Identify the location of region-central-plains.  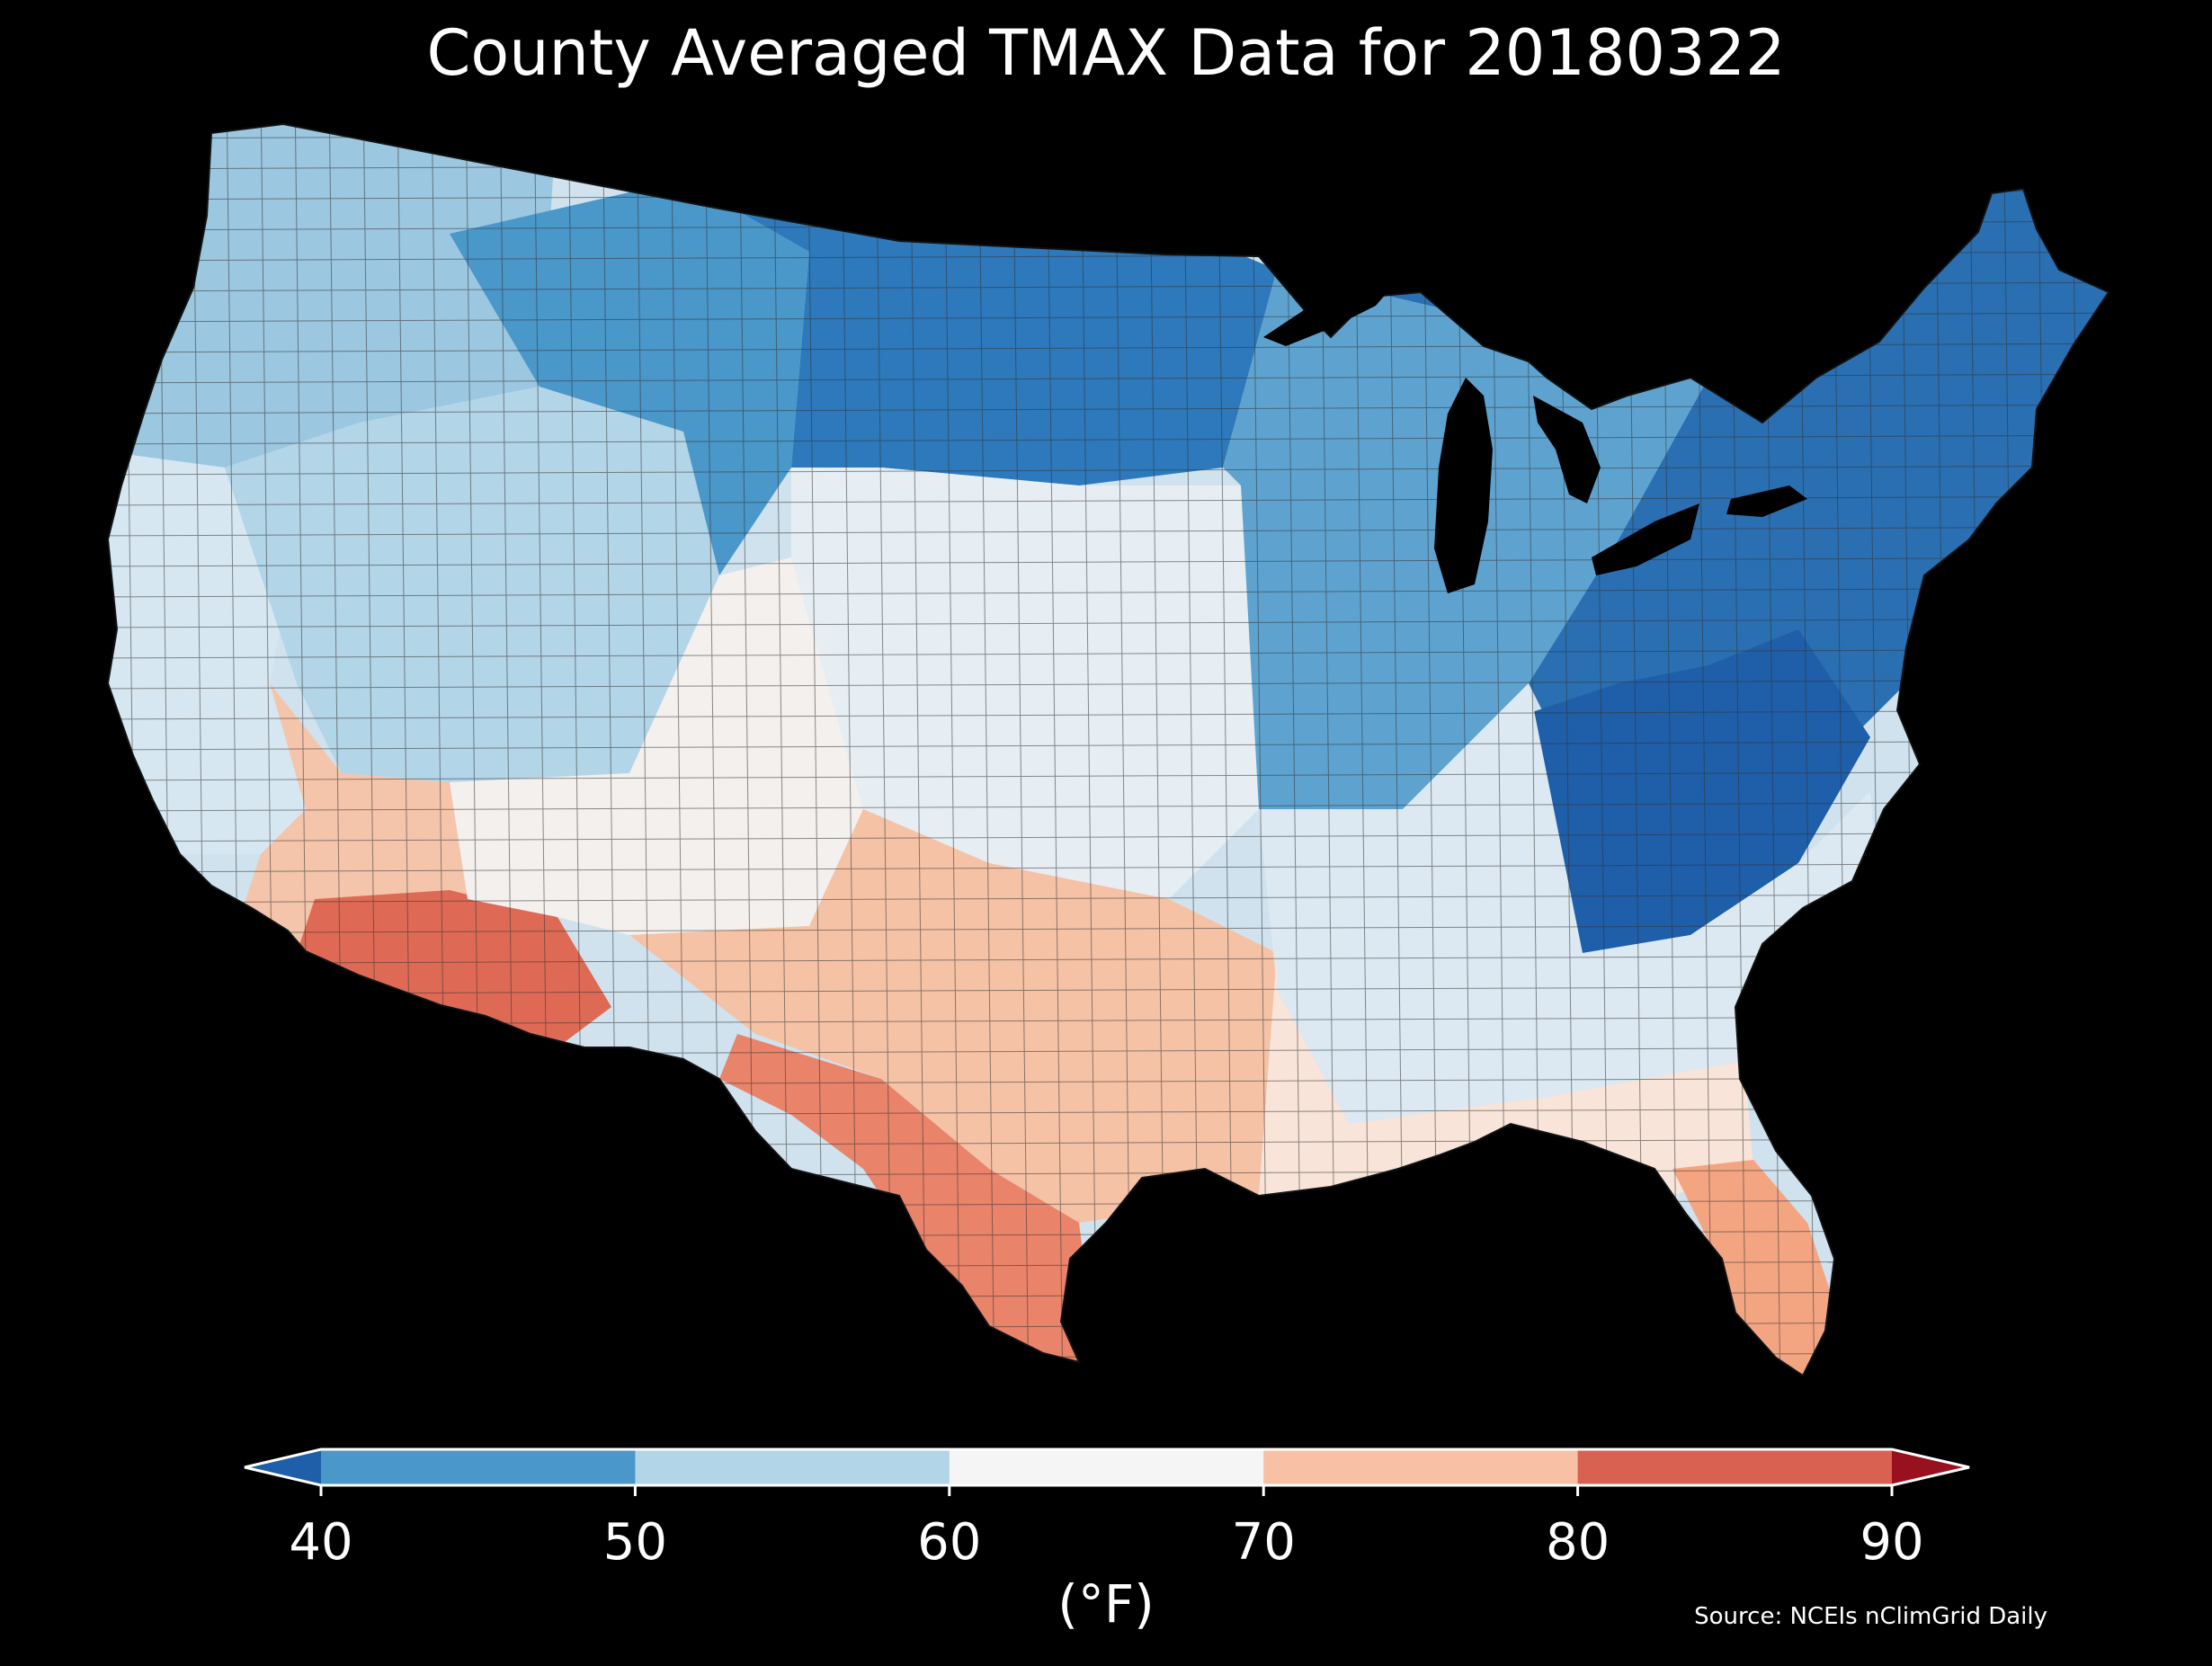
(1025, 683).